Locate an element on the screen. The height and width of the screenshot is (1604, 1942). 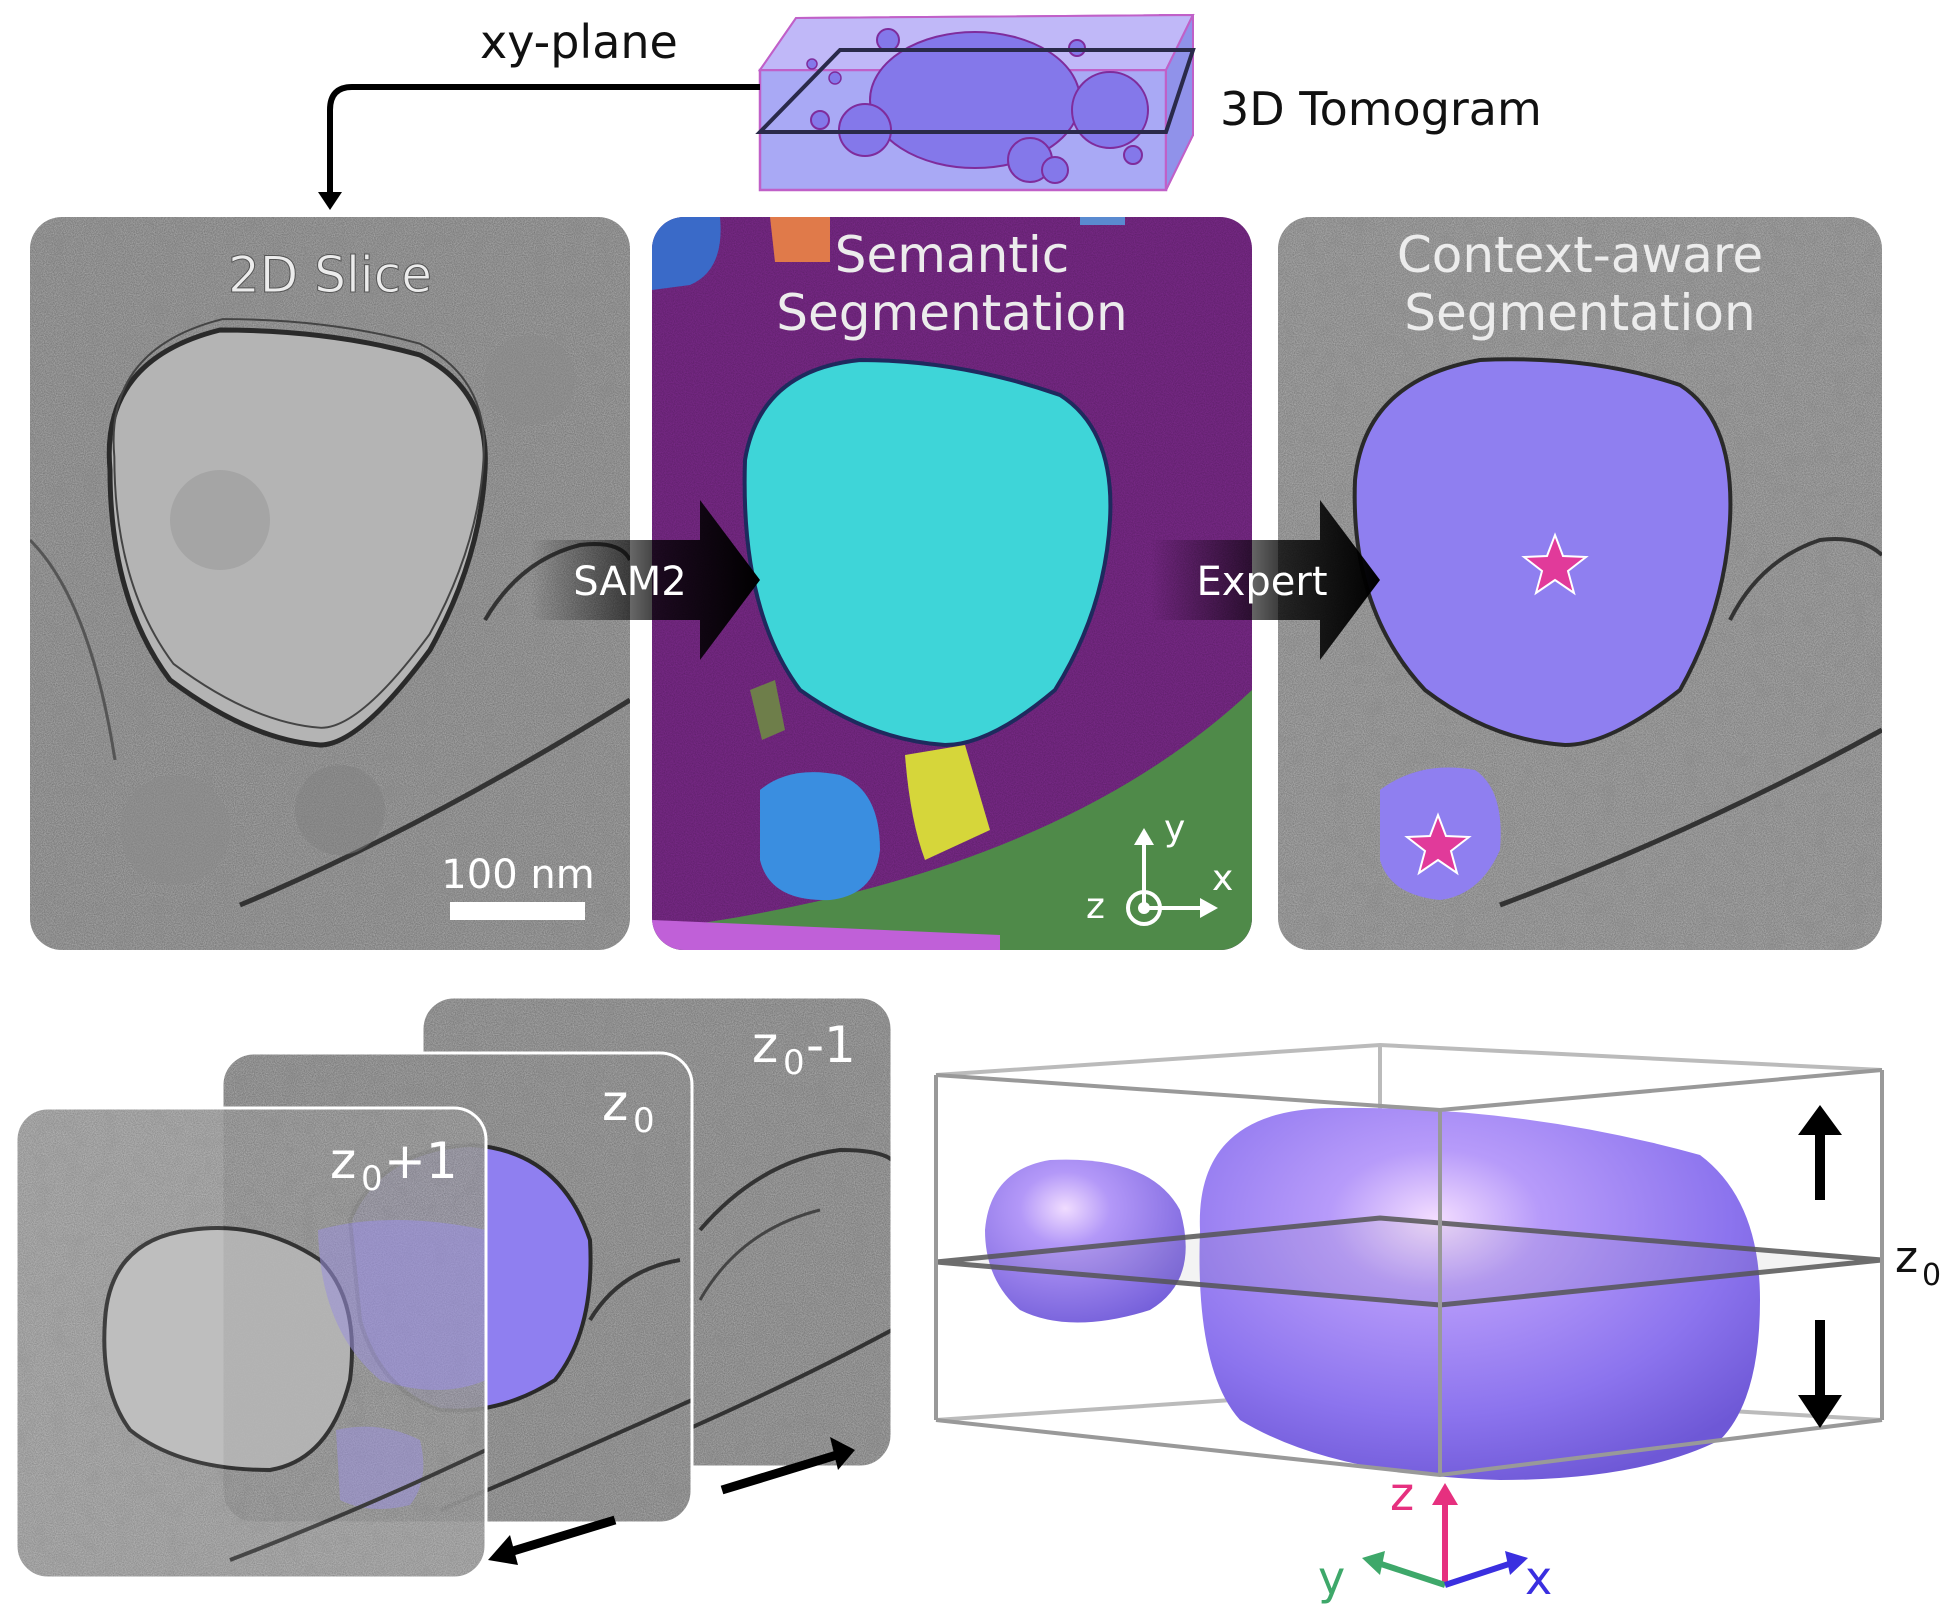
semantic-title-line2: Segmentation is located at coordinates (951, 313).